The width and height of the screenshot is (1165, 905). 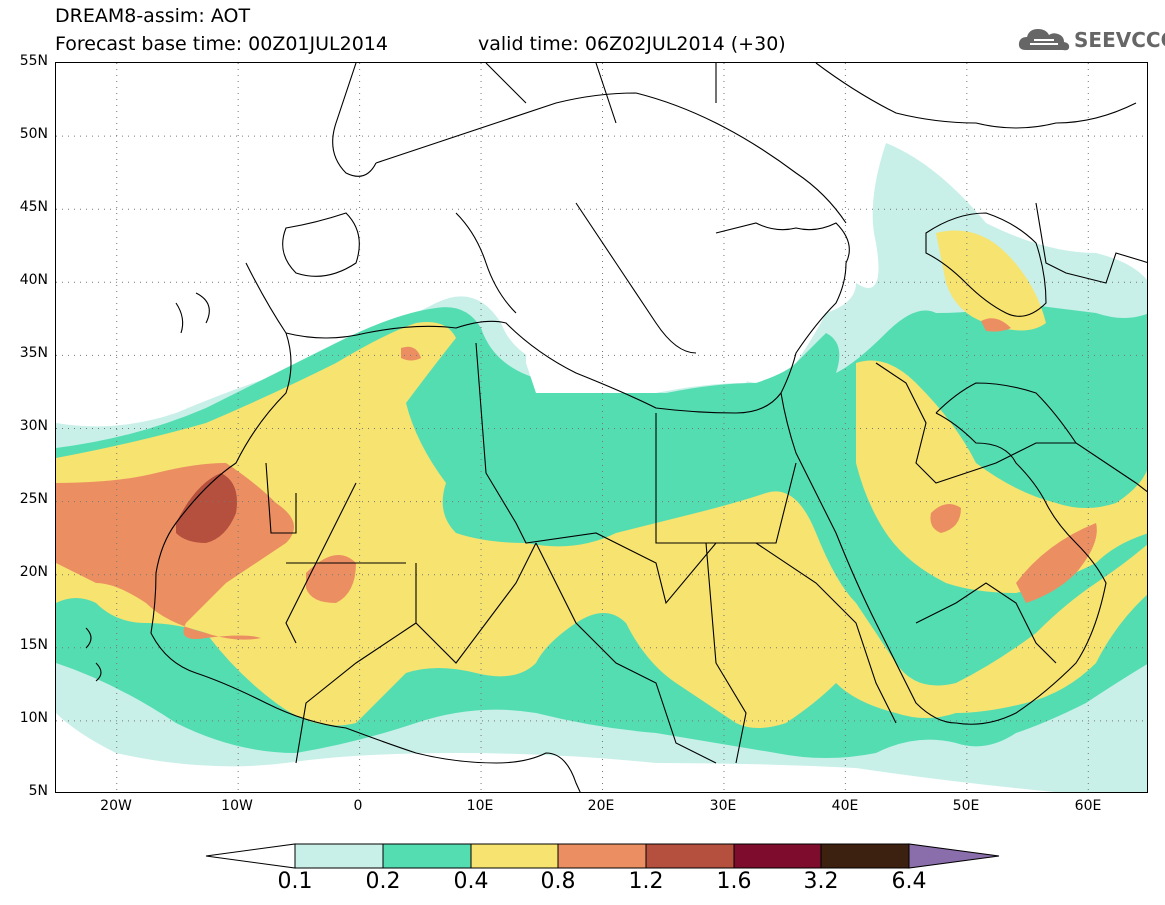 What do you see at coordinates (1044, 40) in the screenshot?
I see `cloud-icon` at bounding box center [1044, 40].